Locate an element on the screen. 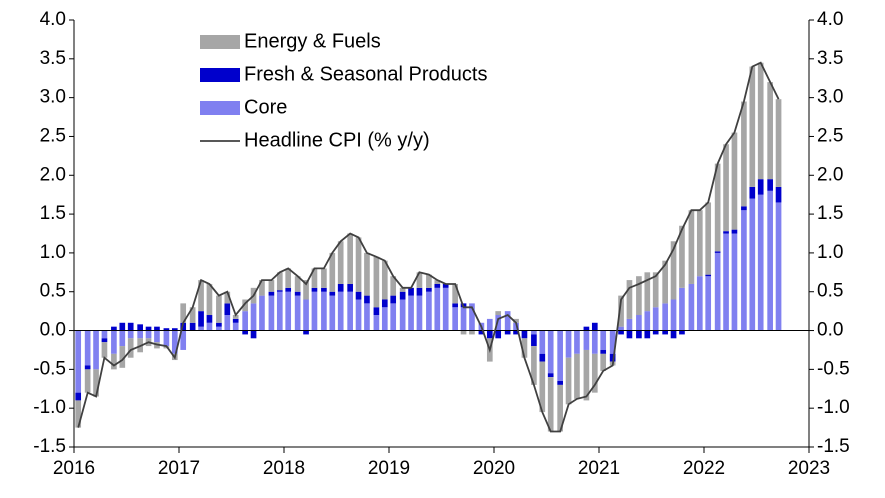 This screenshot has width=885, height=498. y2-tick-label: 3.5 is located at coordinates (830, 58).